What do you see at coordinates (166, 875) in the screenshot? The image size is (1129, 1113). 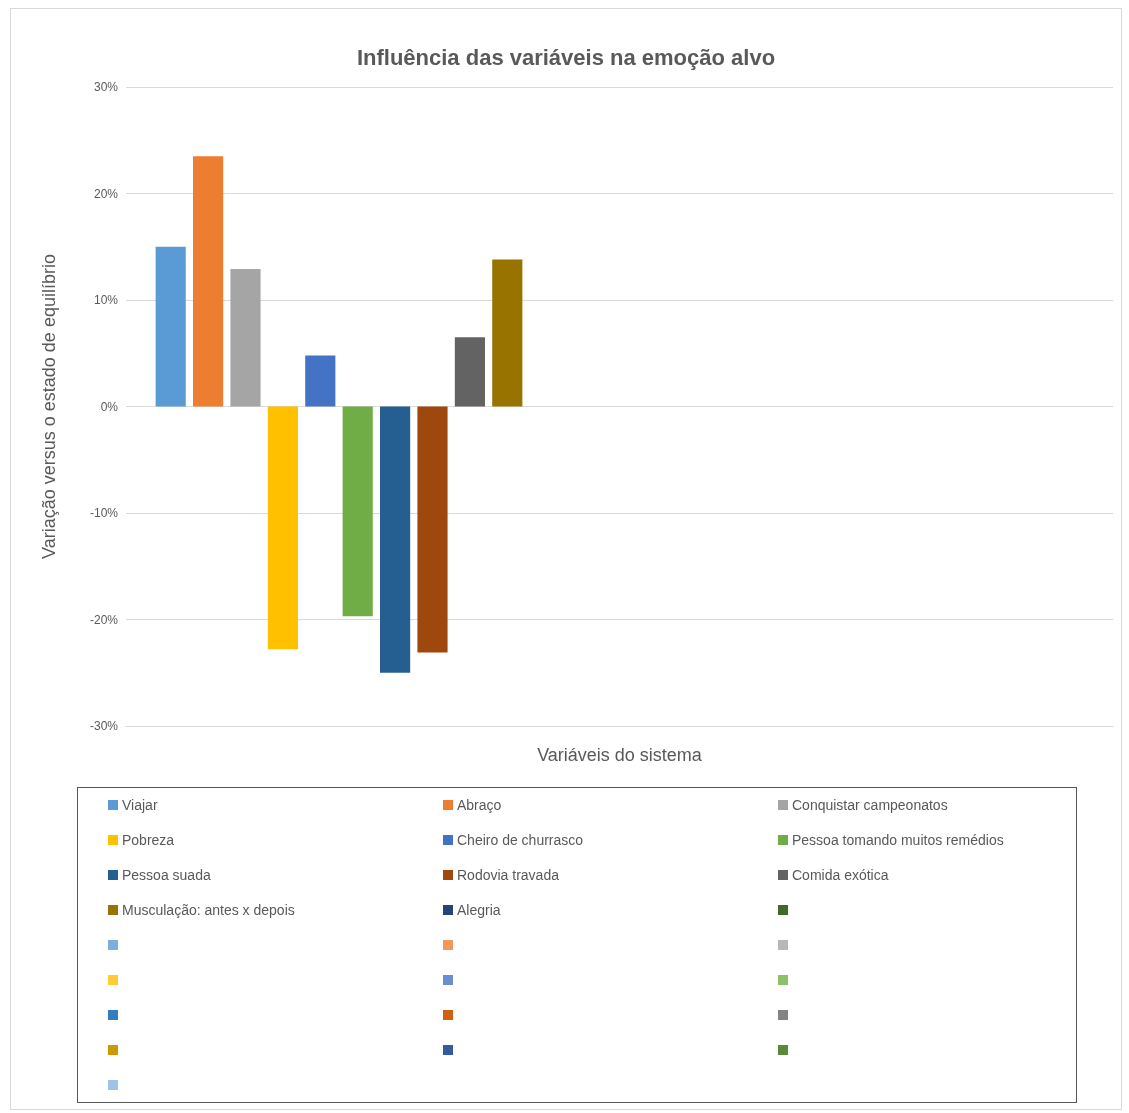 I see `legend-label: Pessoa suada` at bounding box center [166, 875].